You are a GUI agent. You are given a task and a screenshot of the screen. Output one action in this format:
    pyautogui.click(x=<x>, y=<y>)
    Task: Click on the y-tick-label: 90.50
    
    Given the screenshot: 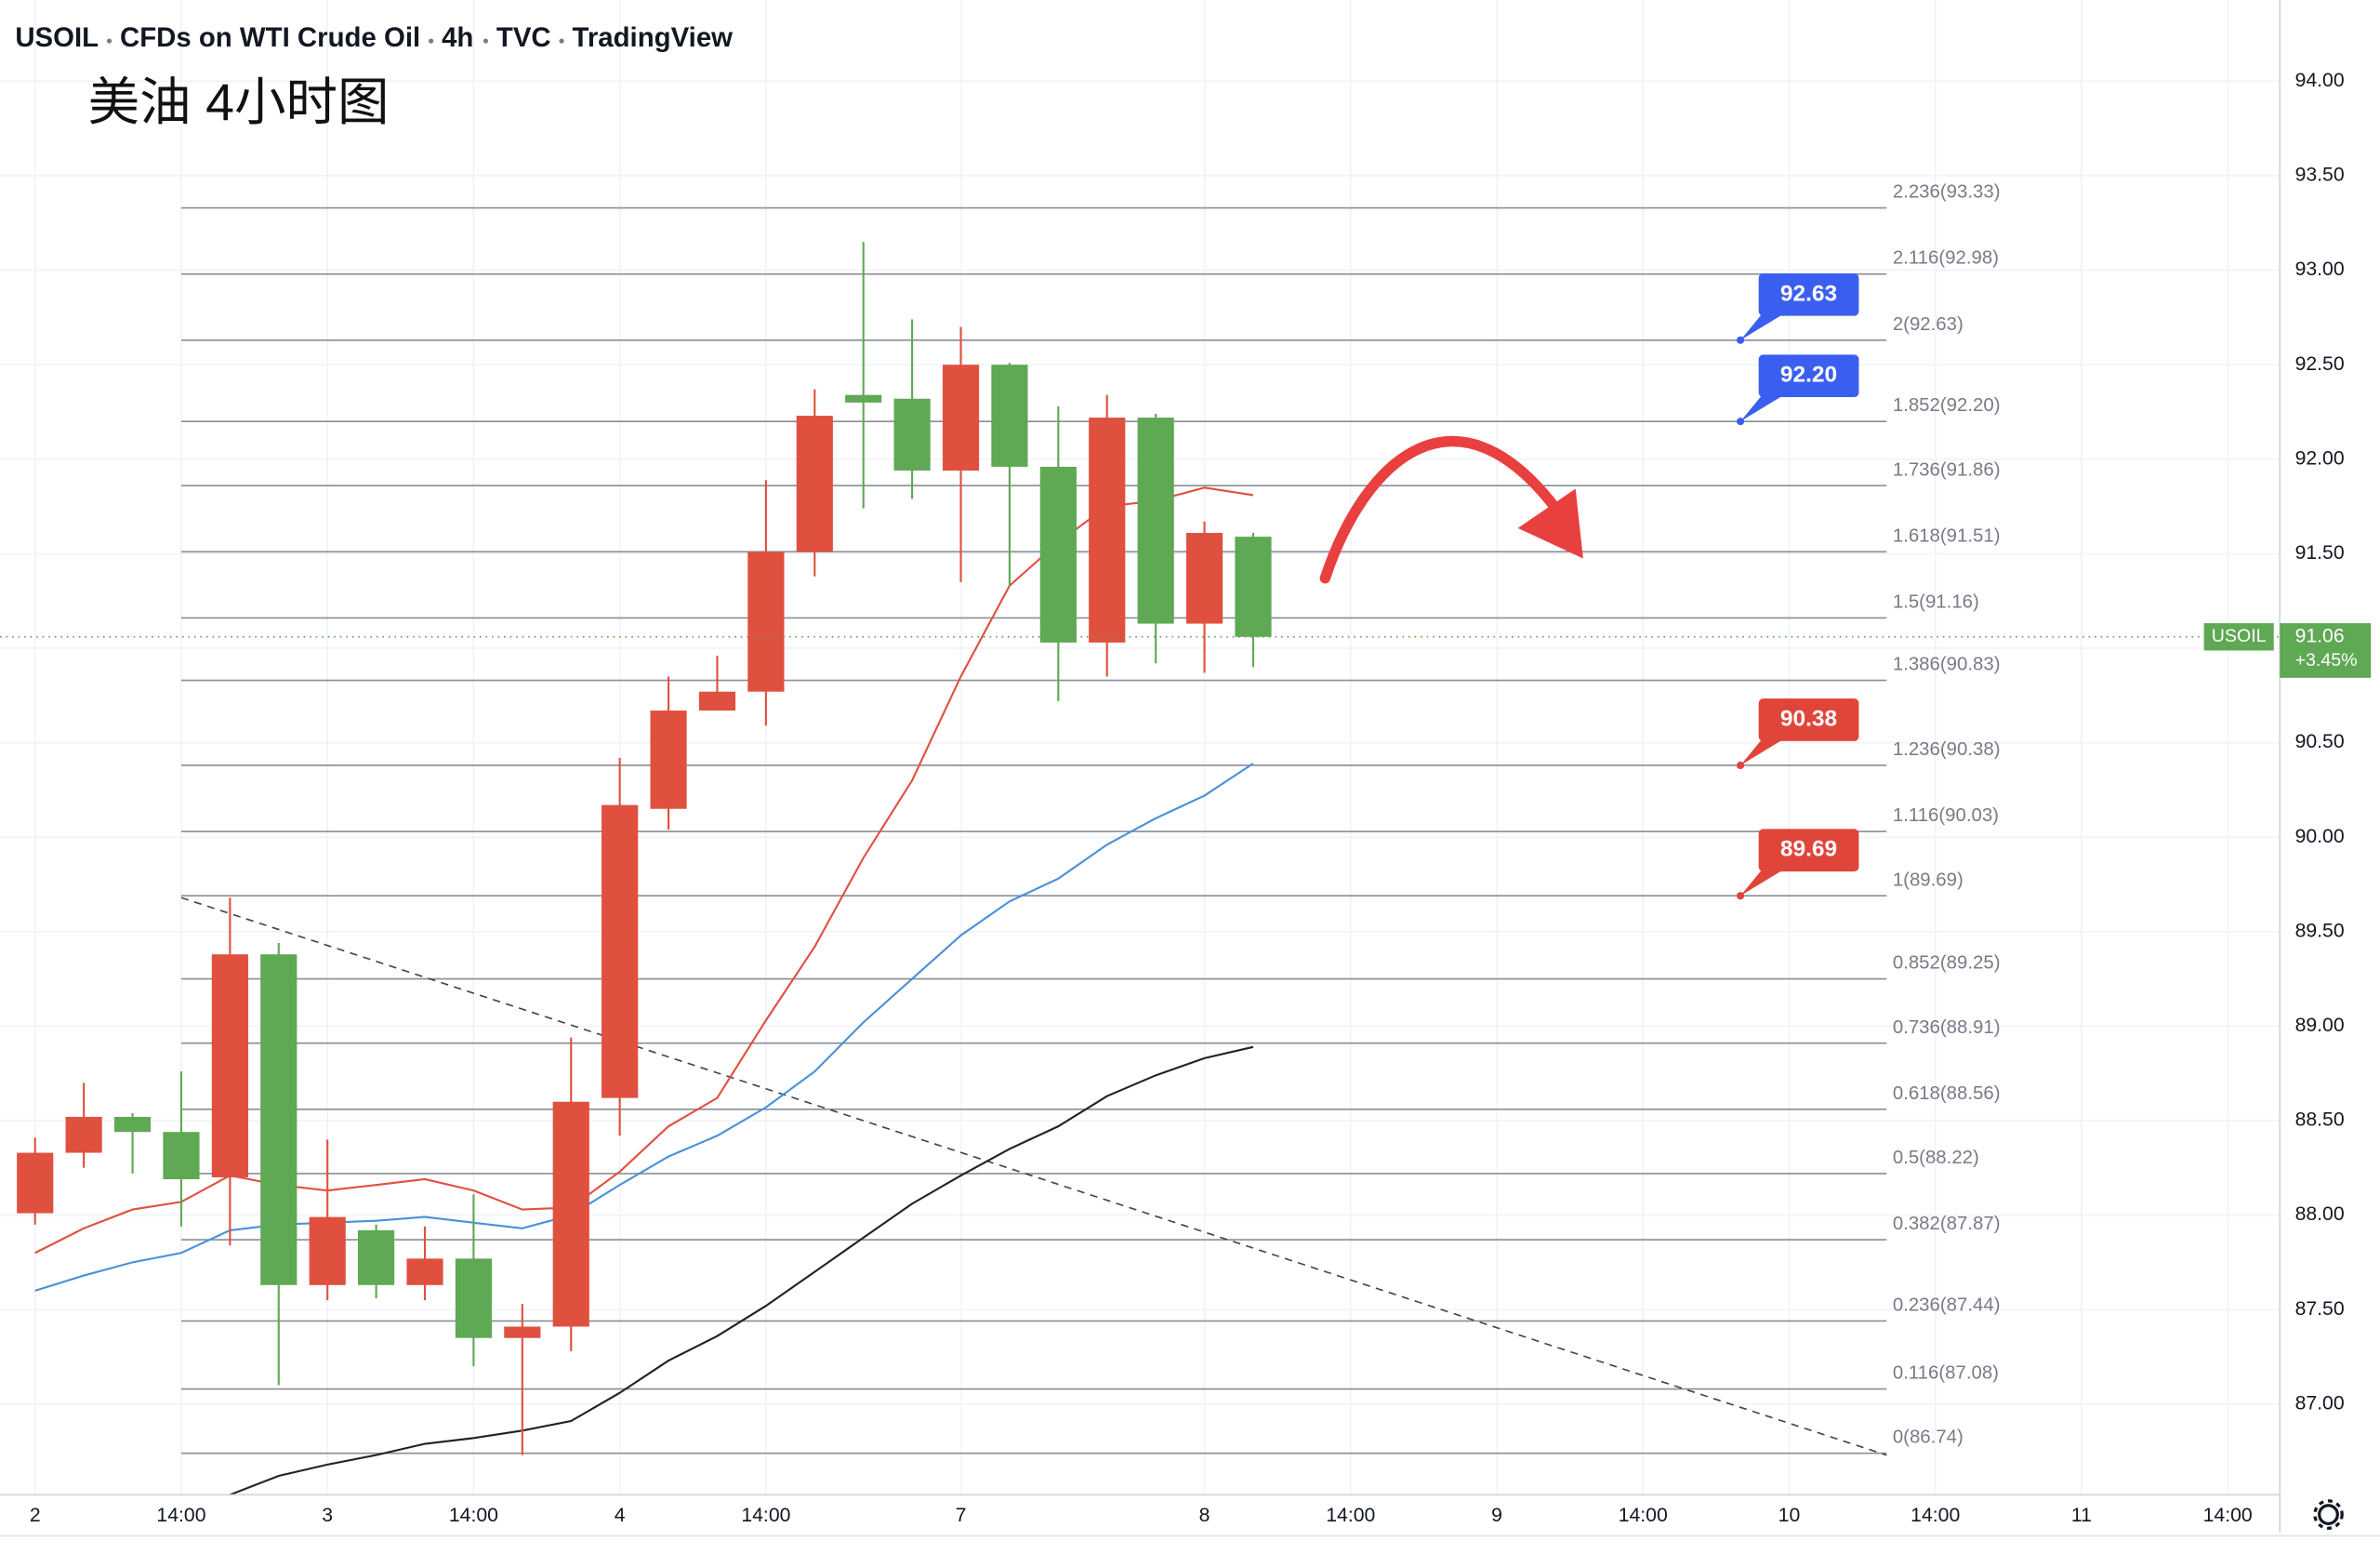 What is the action you would take?
    pyautogui.click(x=2320, y=741)
    